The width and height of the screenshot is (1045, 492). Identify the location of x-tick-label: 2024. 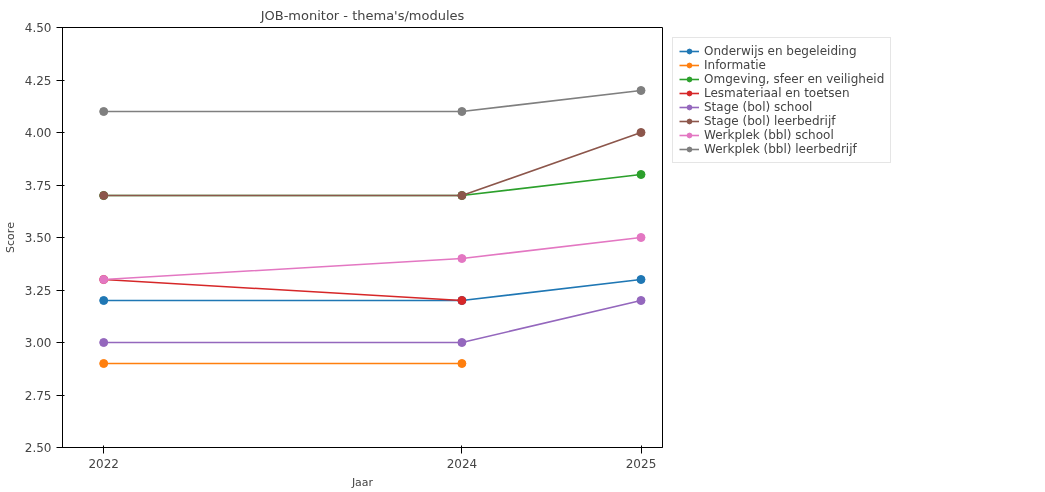
(462, 463).